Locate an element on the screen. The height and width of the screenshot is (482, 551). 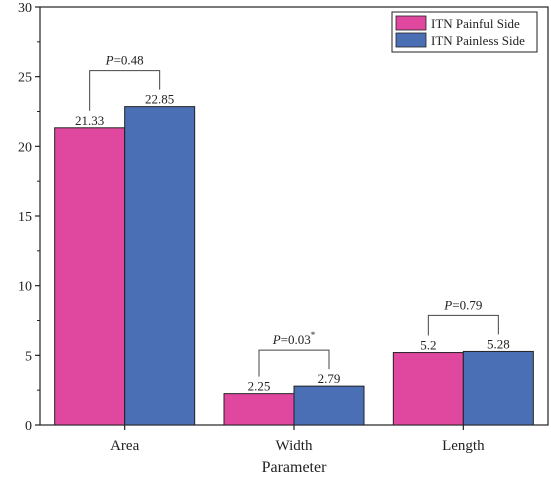
p-value-label: P=0.48 is located at coordinates (124, 60).